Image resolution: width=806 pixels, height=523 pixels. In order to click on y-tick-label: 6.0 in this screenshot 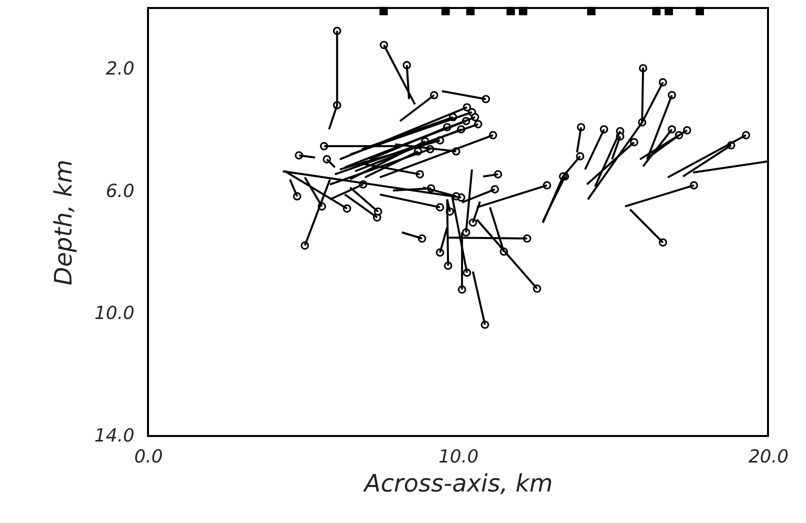, I will do `click(120, 191)`.